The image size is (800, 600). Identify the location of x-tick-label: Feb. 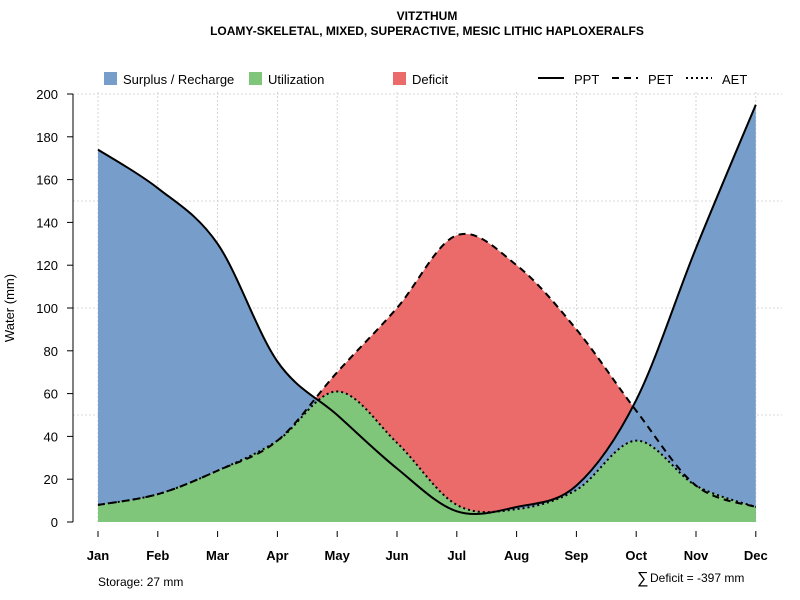
(157, 555).